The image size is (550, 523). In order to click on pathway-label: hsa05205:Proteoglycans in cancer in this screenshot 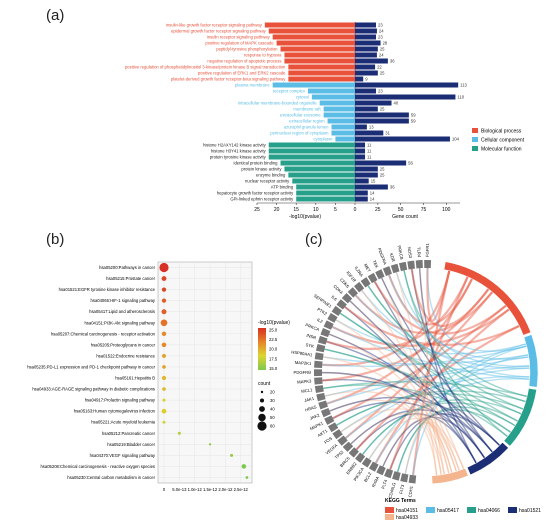, I will do `click(123, 344)`.